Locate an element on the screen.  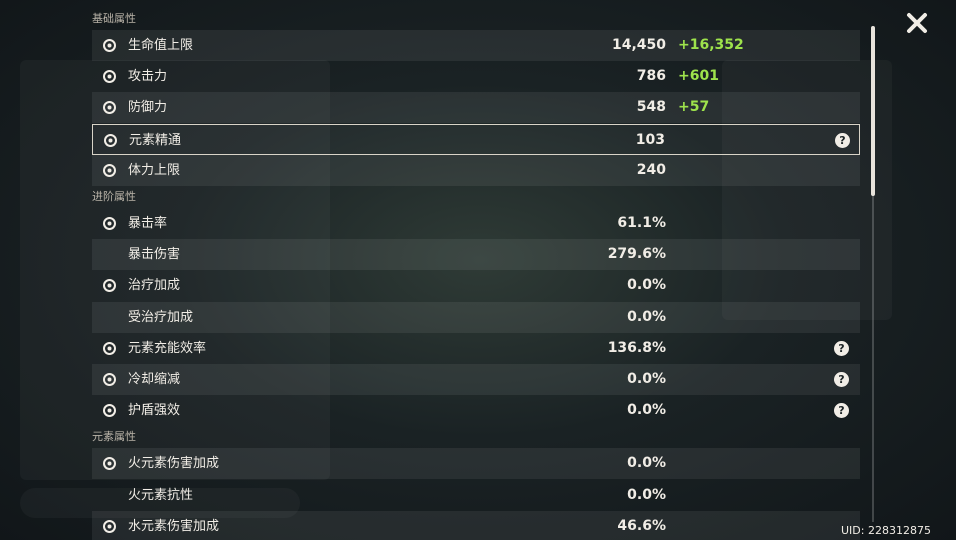
close-button is located at coordinates (917, 23).